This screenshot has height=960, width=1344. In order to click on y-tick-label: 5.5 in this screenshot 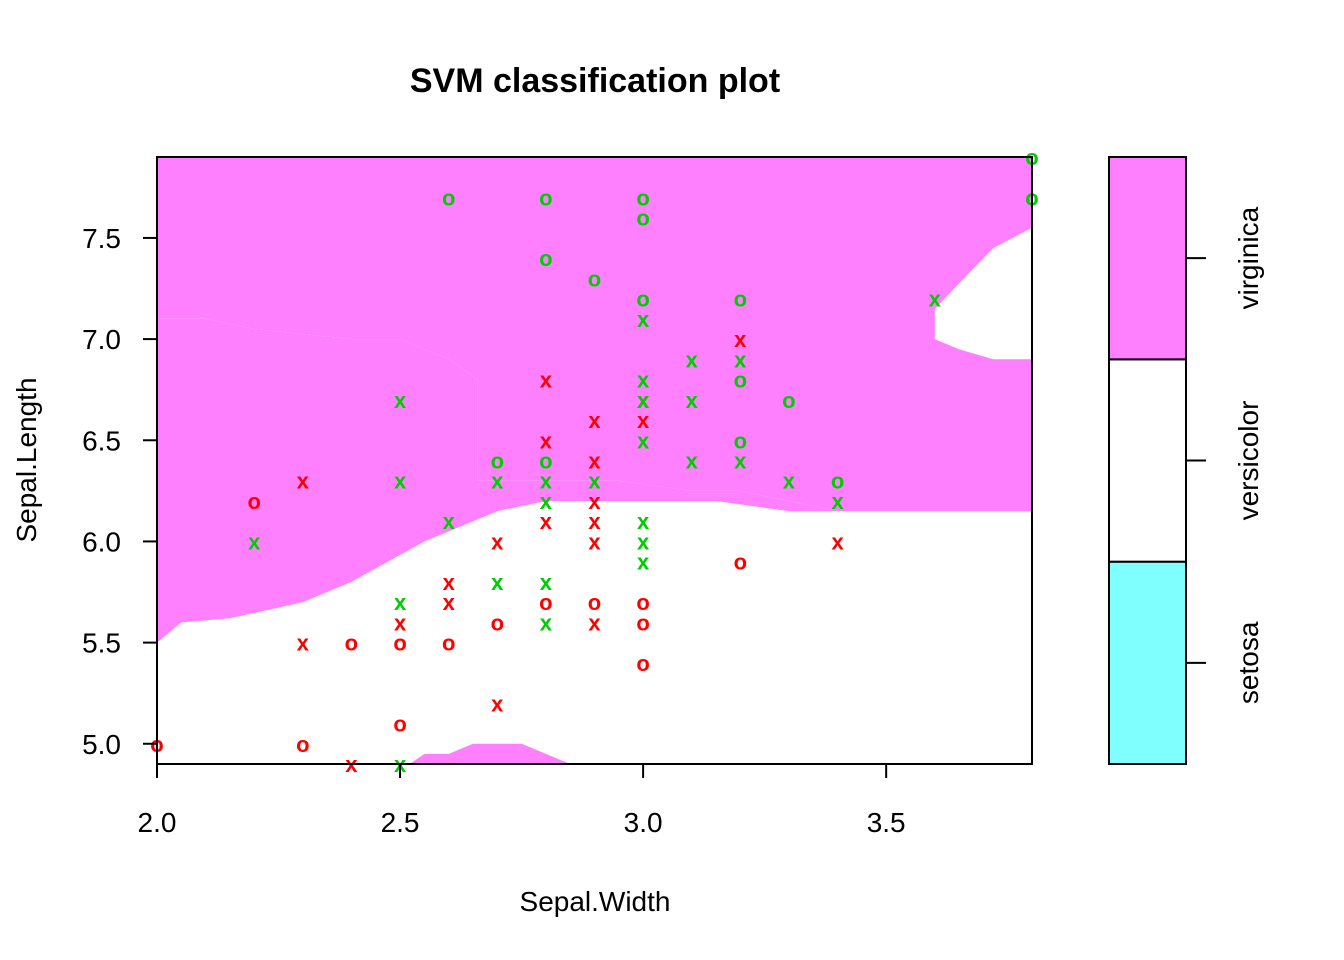, I will do `click(101, 643)`.